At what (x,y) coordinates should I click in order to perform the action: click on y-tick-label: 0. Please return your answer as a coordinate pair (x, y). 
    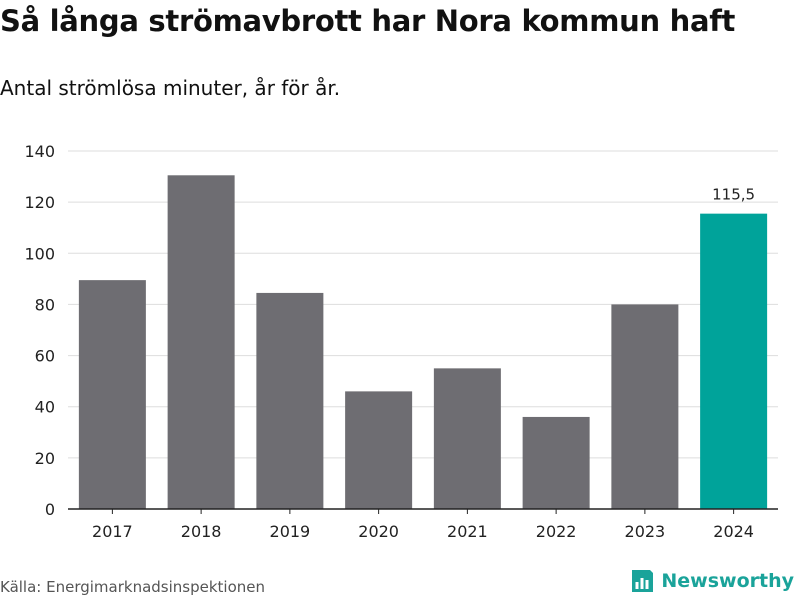
    Looking at the image, I should click on (50, 509).